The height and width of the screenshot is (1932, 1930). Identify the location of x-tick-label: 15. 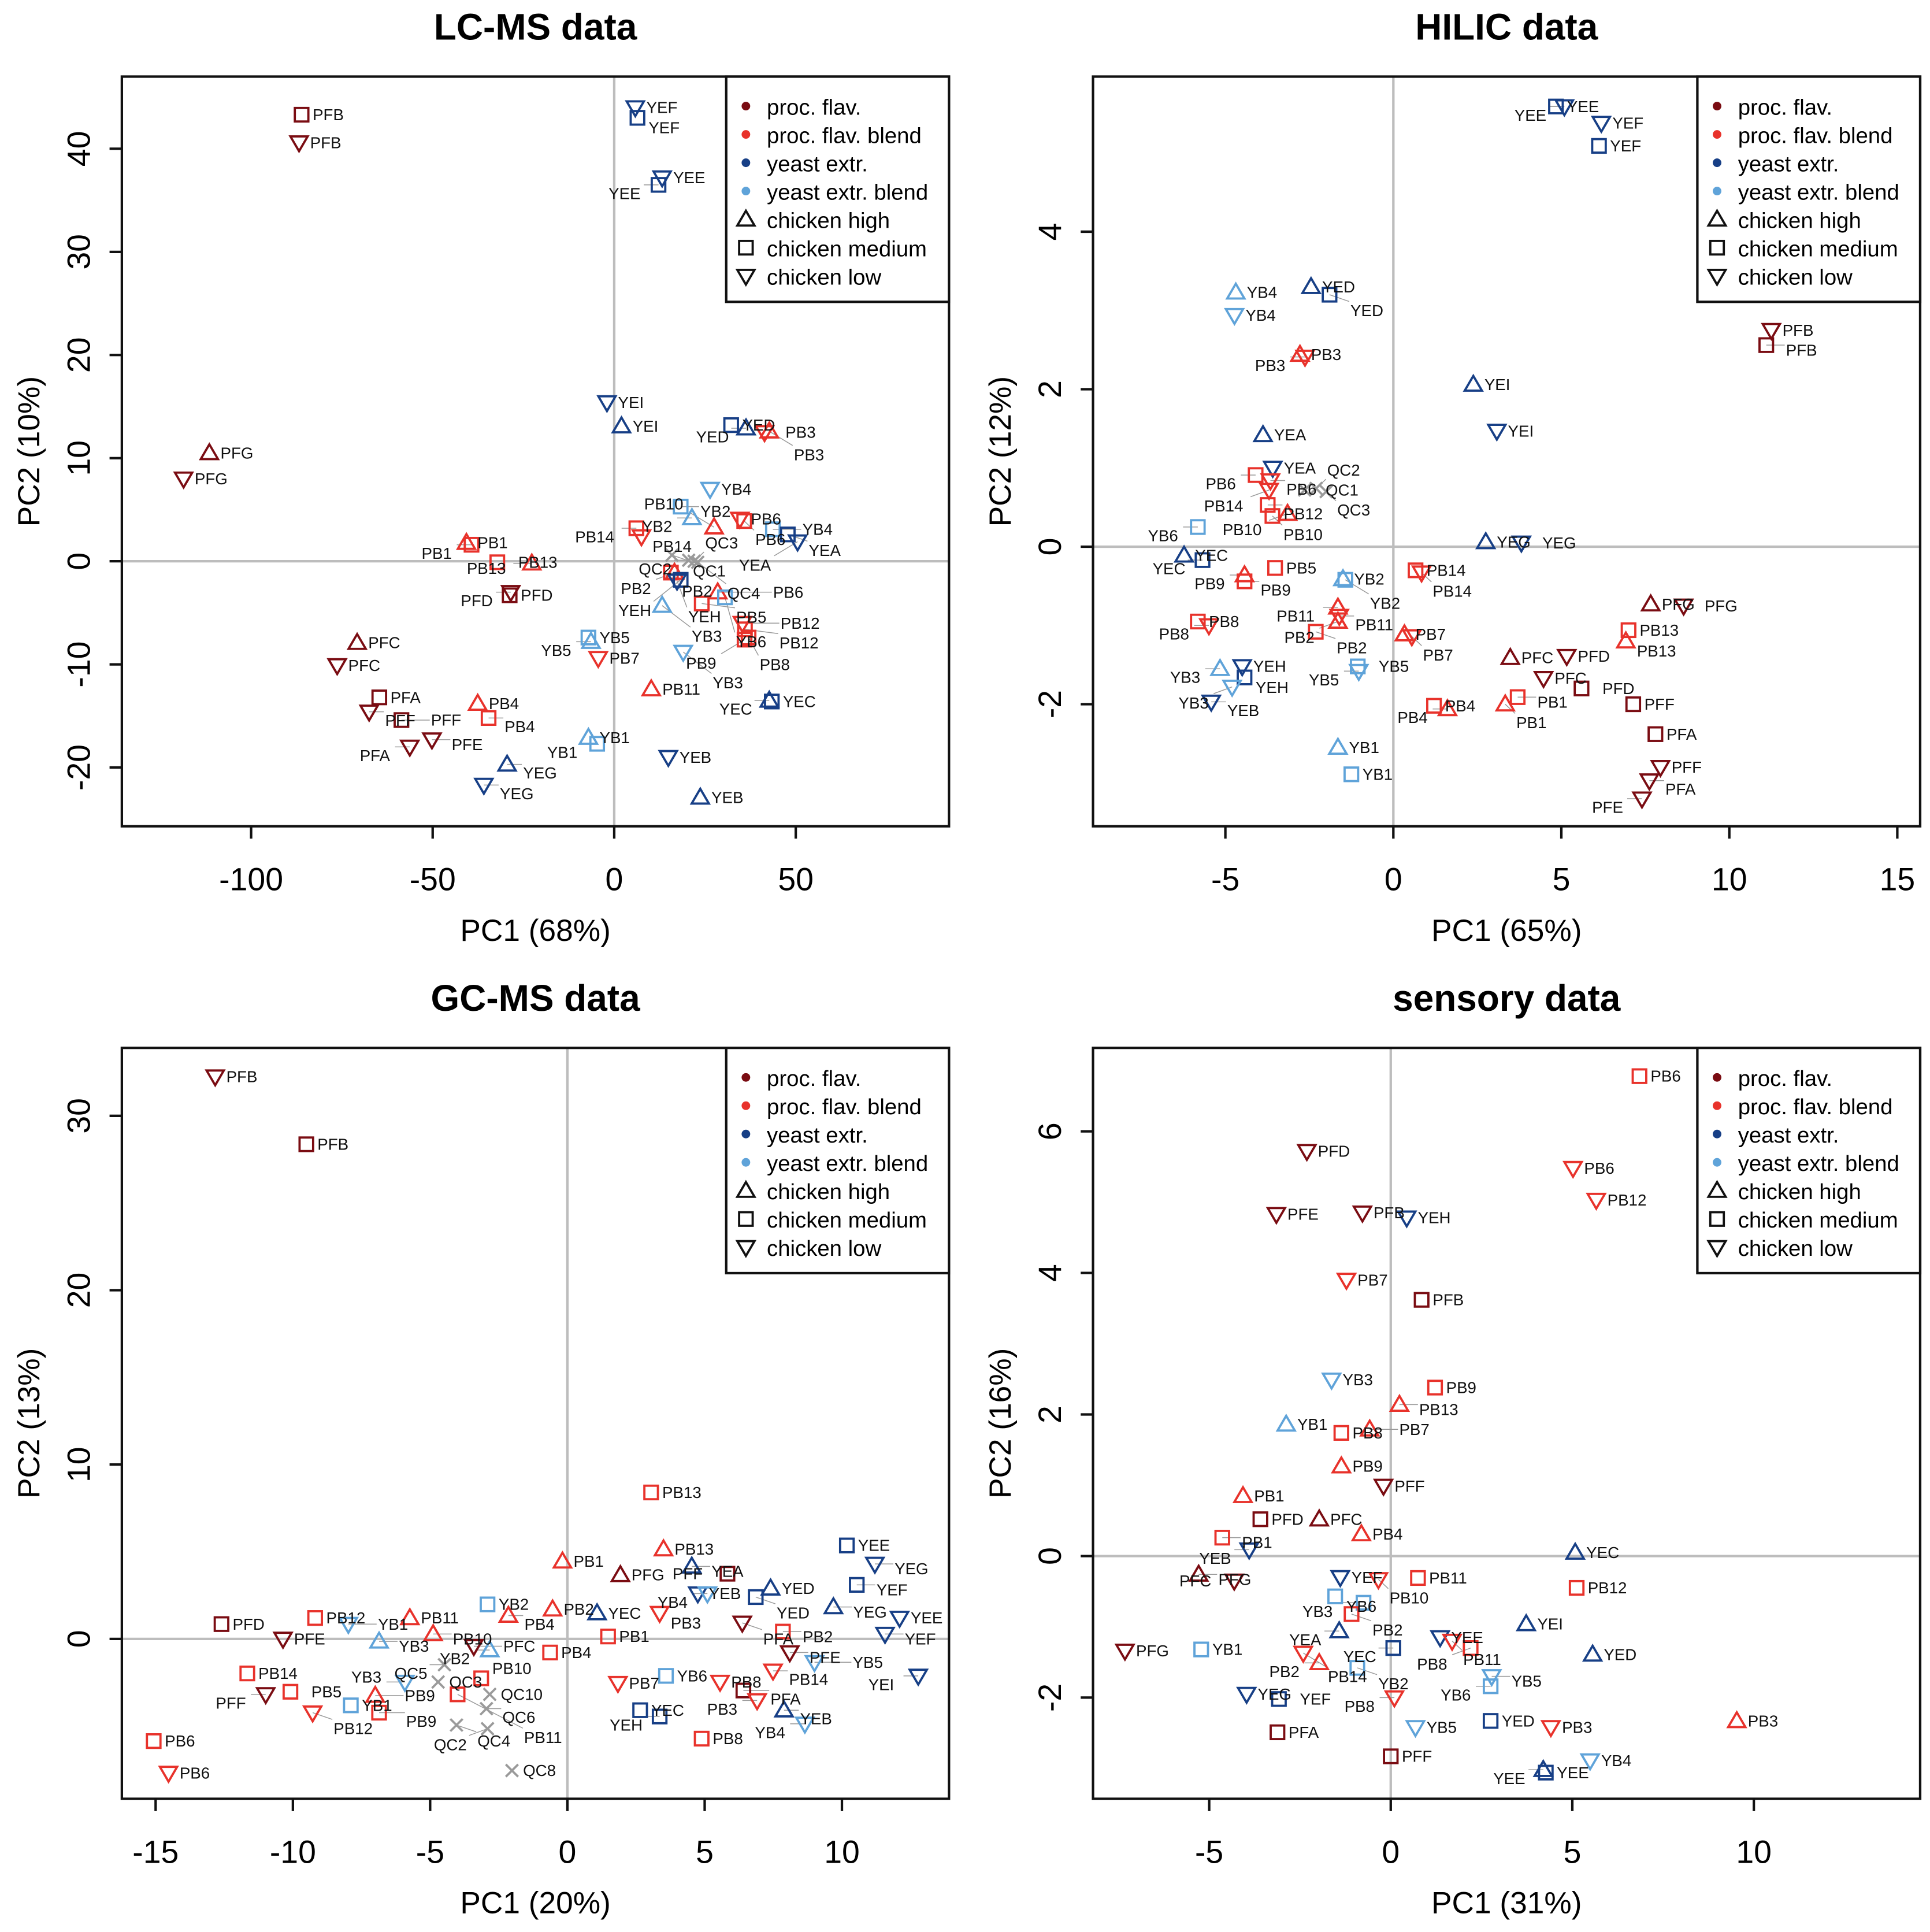
(1898, 879).